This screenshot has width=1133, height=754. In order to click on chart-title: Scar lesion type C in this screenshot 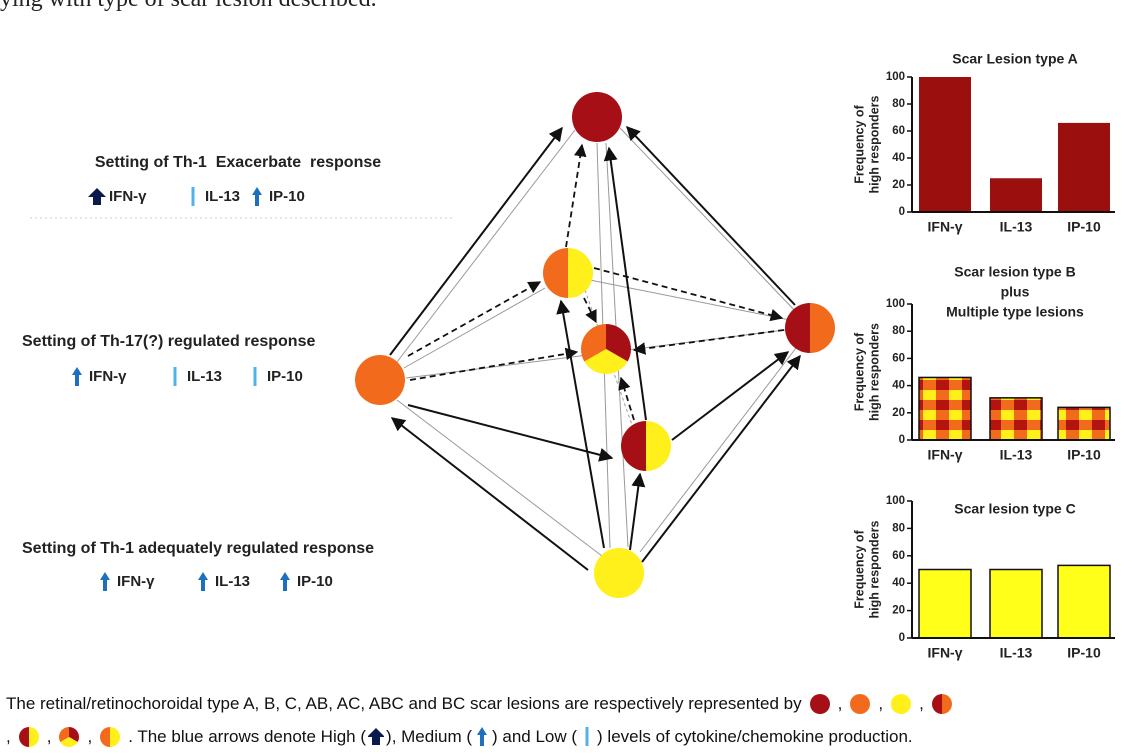, I will do `click(1014, 509)`.